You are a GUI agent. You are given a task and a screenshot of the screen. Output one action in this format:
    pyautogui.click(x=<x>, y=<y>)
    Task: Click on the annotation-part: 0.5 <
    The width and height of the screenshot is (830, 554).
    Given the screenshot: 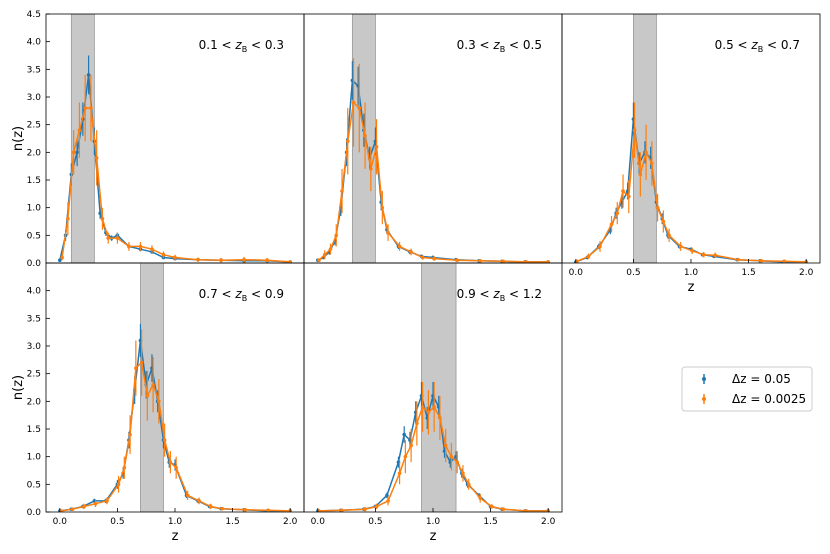 What is the action you would take?
    pyautogui.click(x=733, y=45)
    